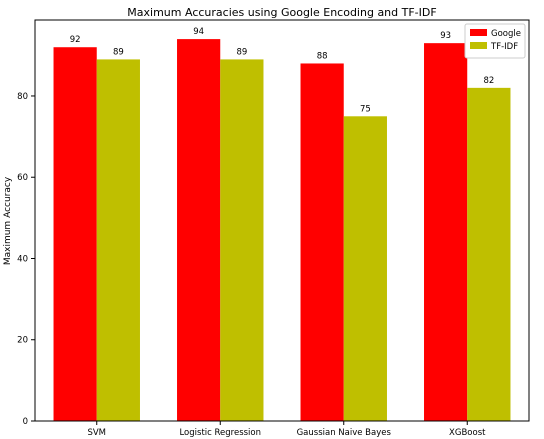  What do you see at coordinates (241, 52) in the screenshot?
I see `data-label-tf-idf-logistic-regression: 89` at bounding box center [241, 52].